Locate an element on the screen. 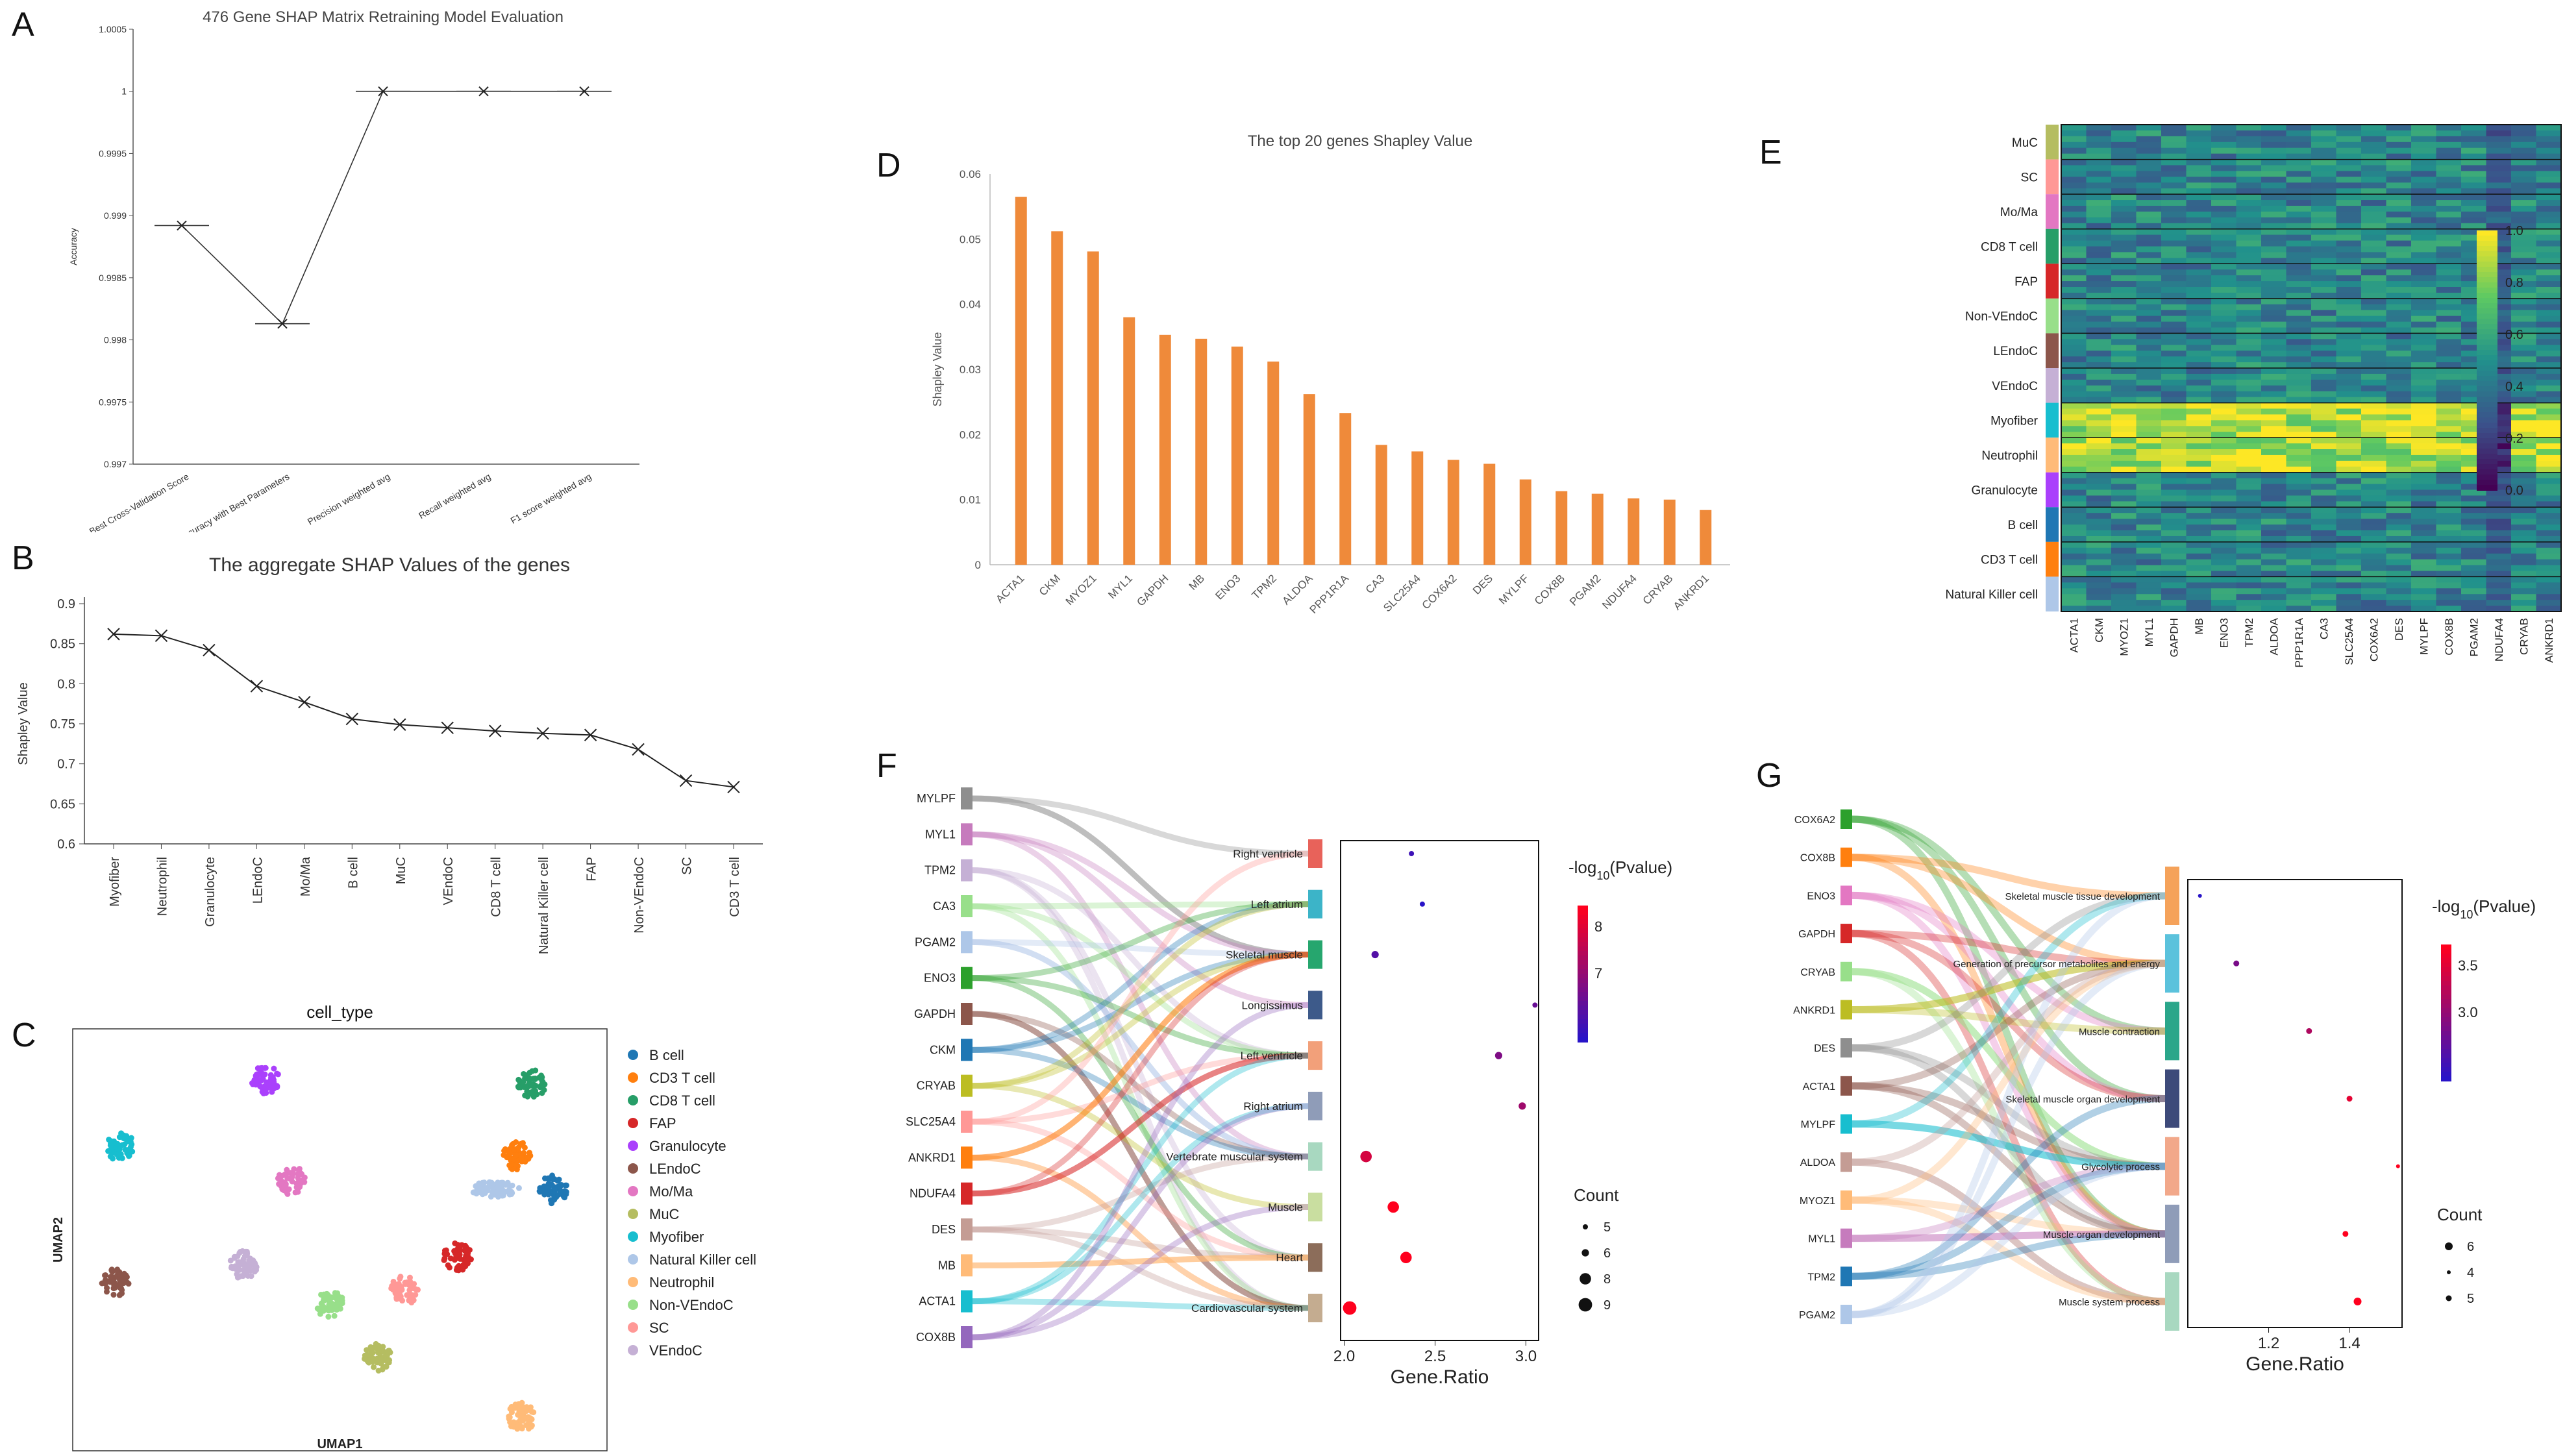 The image size is (2565, 1456). y-tick-label: 0.05 is located at coordinates (970, 239).